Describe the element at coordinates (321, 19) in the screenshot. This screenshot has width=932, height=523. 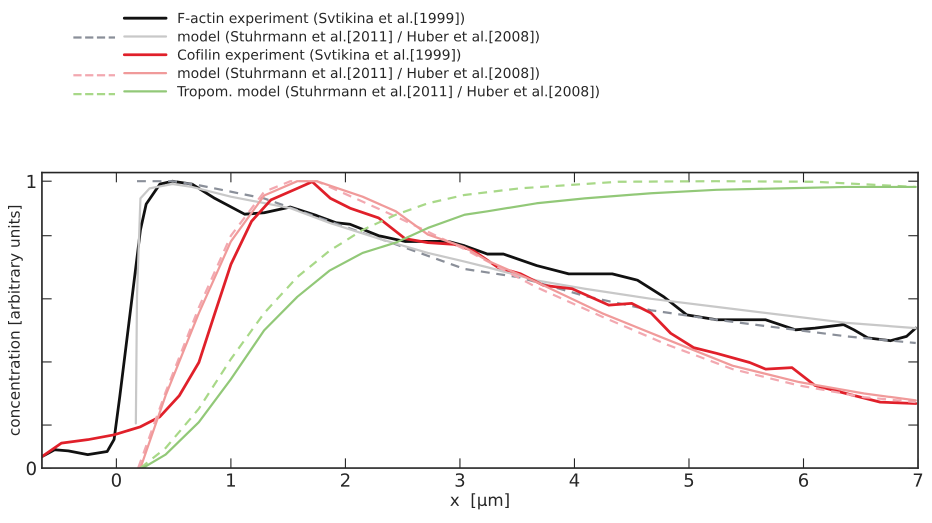
I see `legend-label: F-actin experiment (Svtikina et al.[1999])` at that location.